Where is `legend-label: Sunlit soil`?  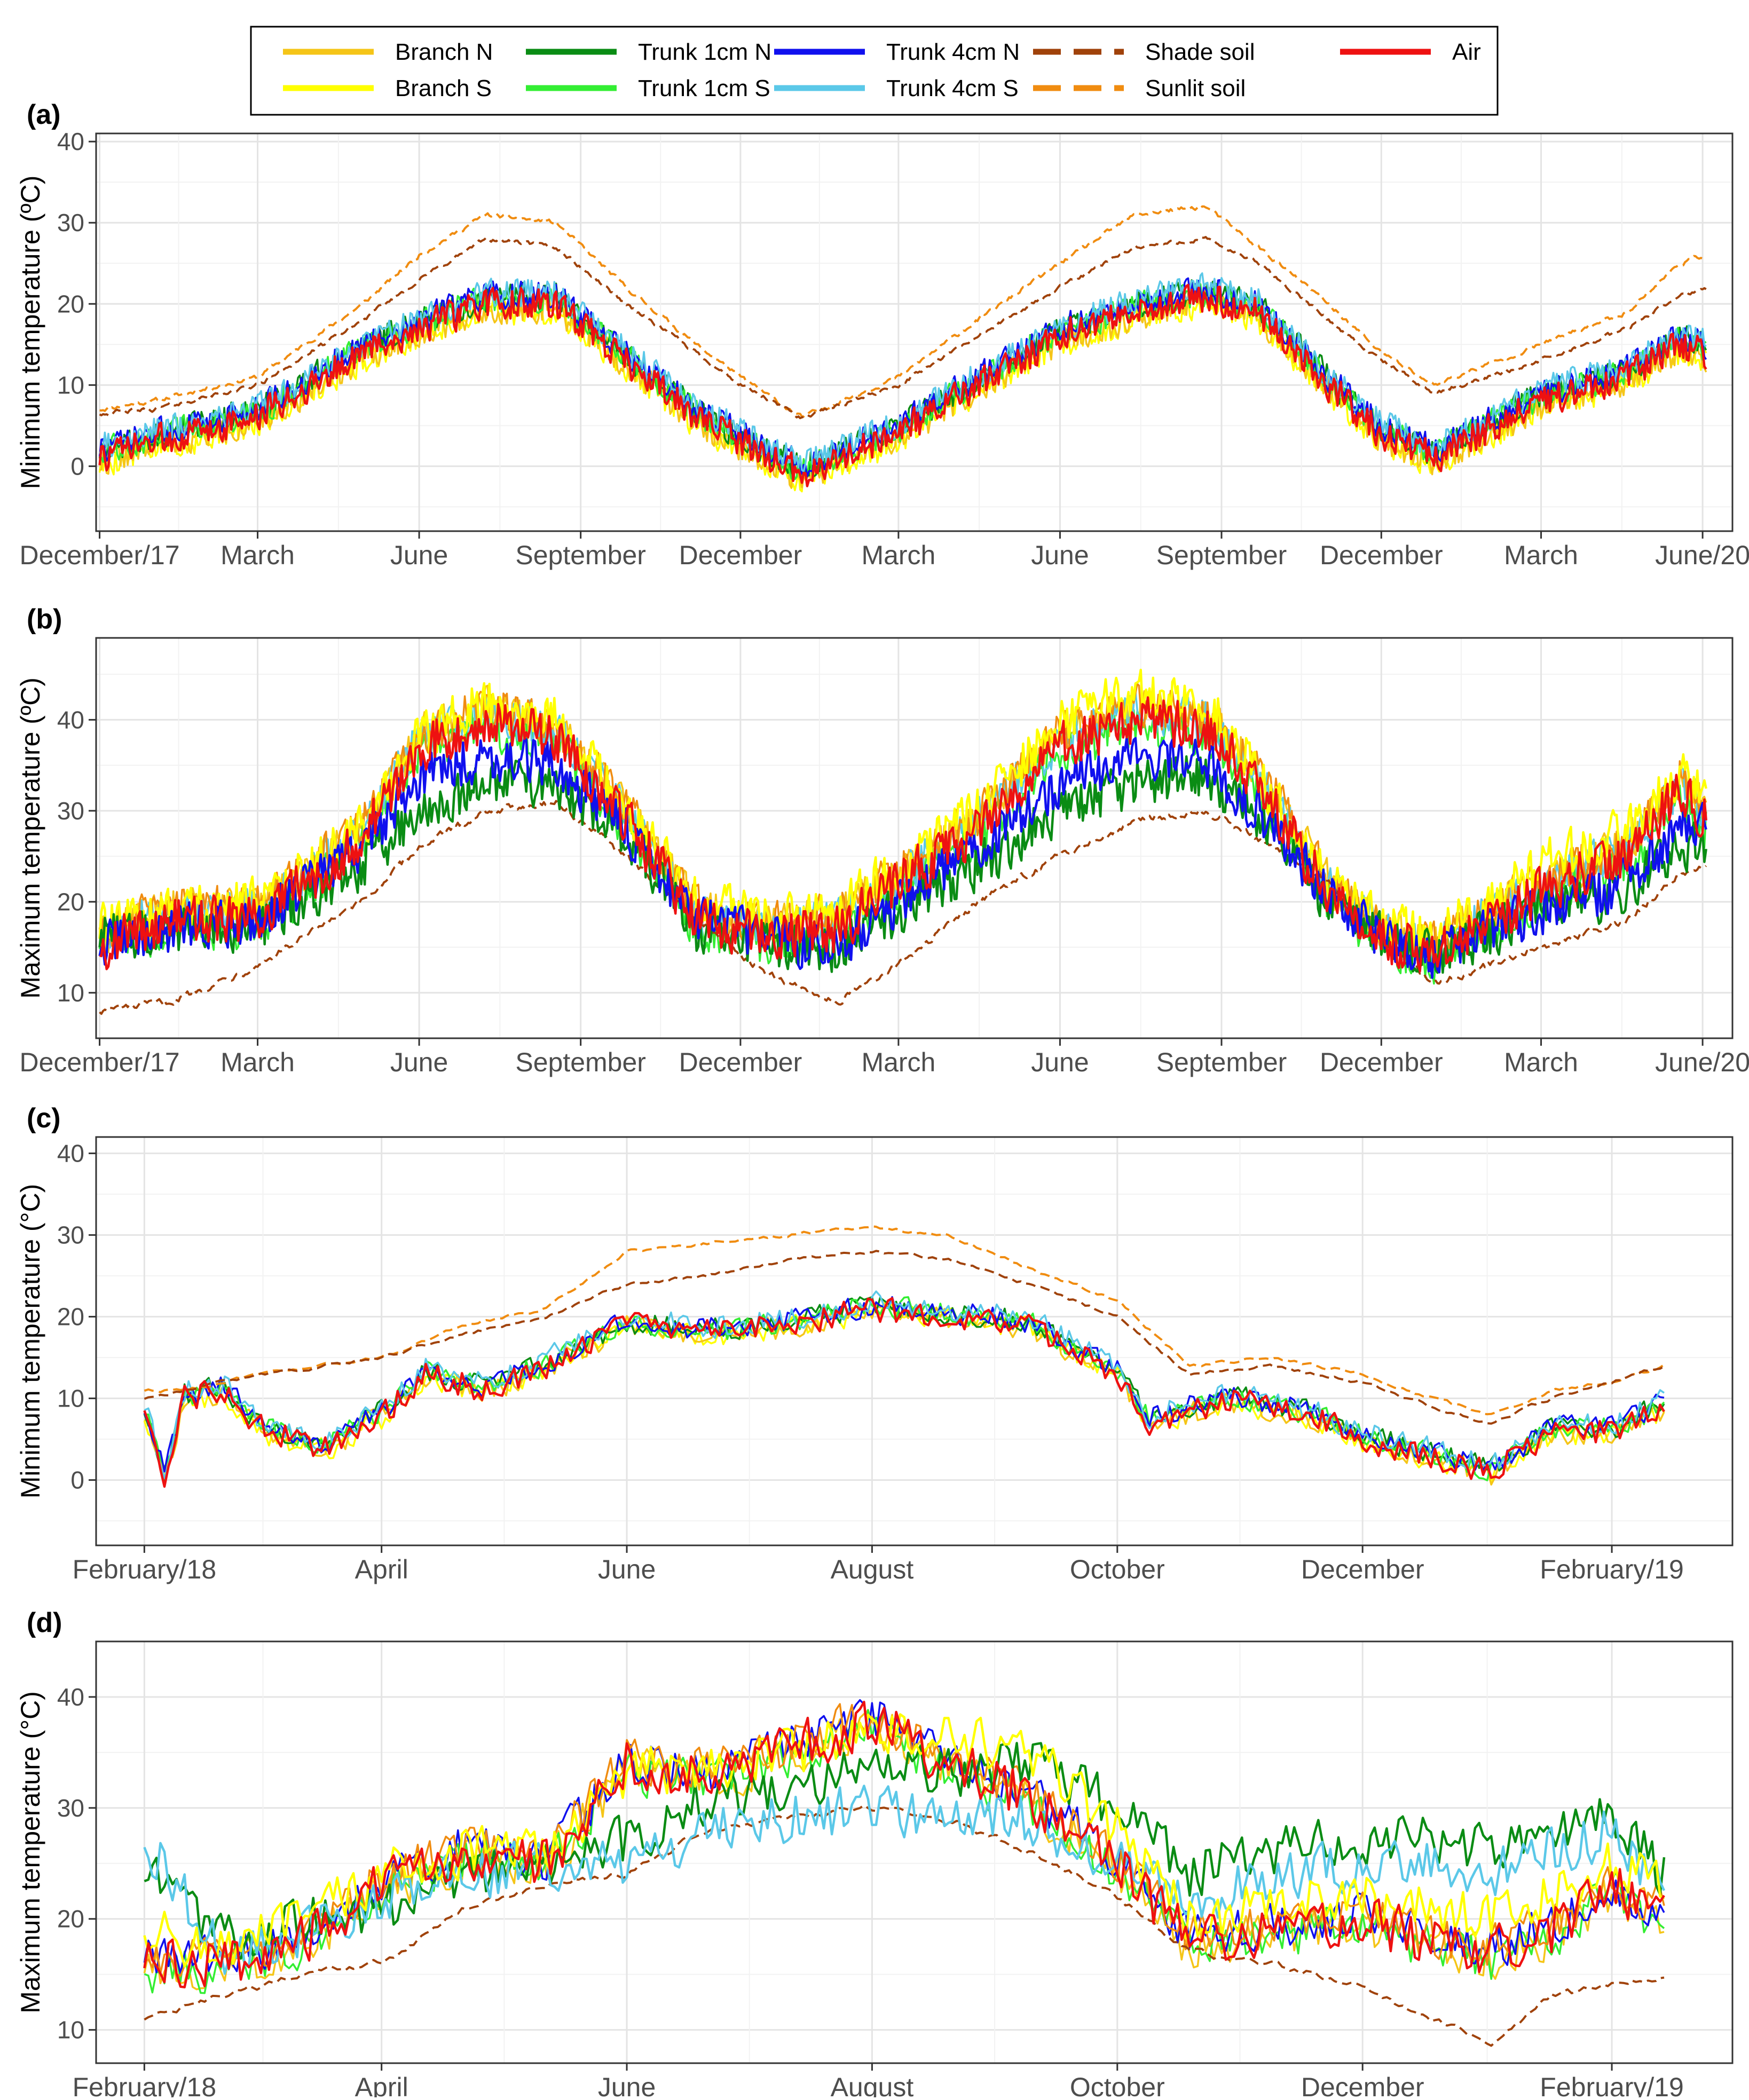 legend-label: Sunlit soil is located at coordinates (1195, 88).